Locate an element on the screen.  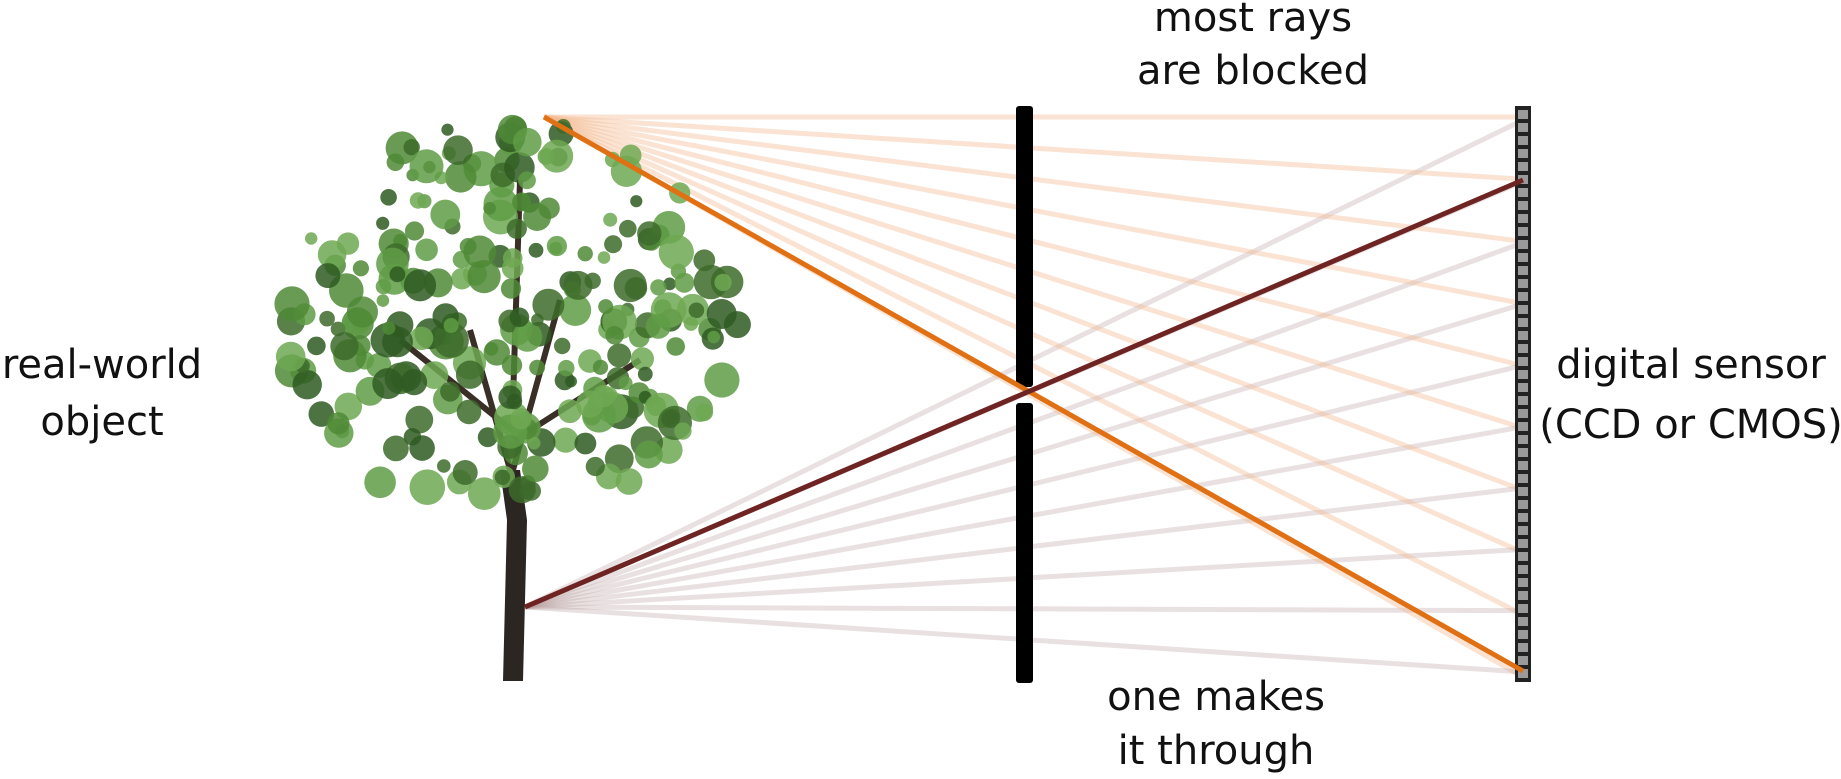
sensor-frame is located at coordinates (1523, 394).